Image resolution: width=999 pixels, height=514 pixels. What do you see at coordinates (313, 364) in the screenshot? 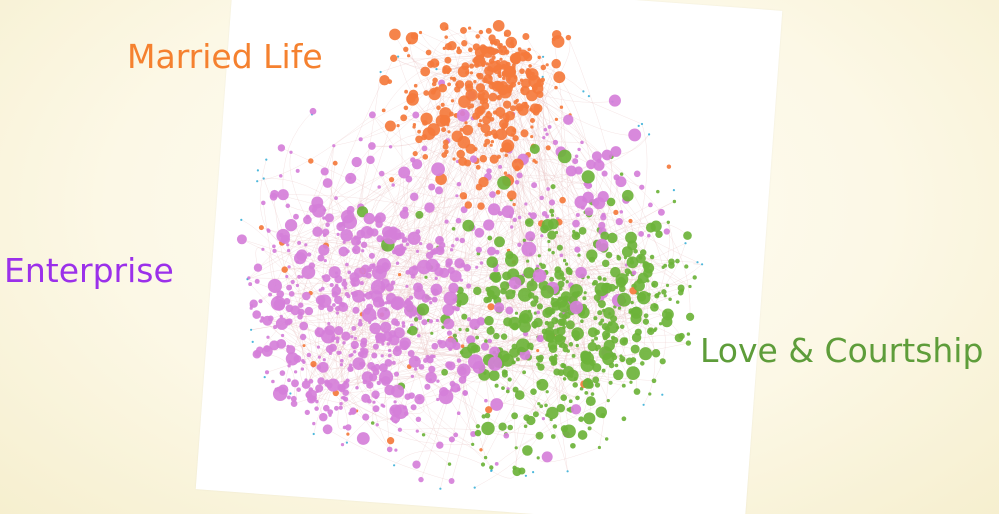
I see `network-node-married-stray` at bounding box center [313, 364].